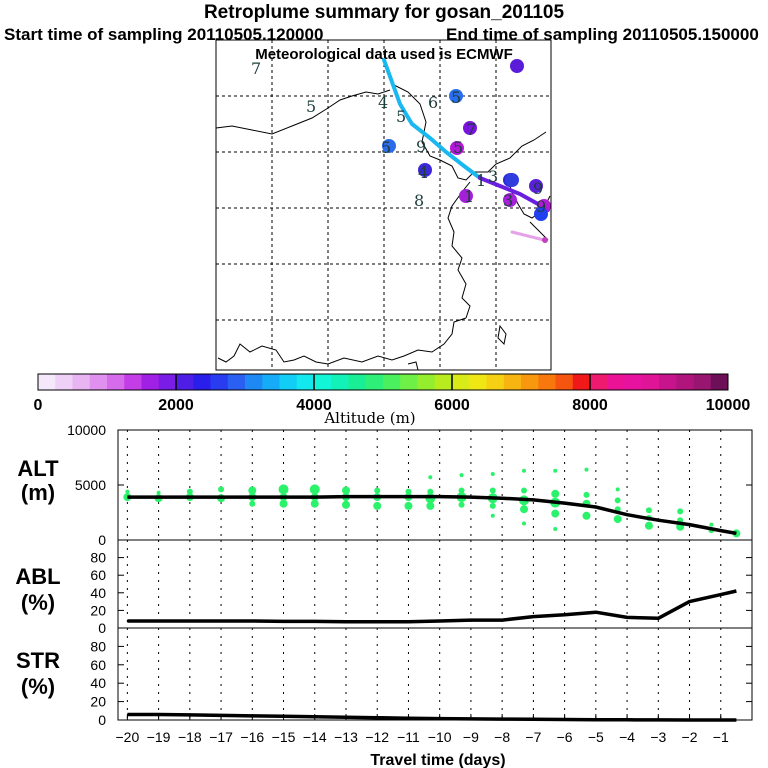  What do you see at coordinates (432, 119) in the screenshot?
I see `trajectory-path-cyan` at bounding box center [432, 119].